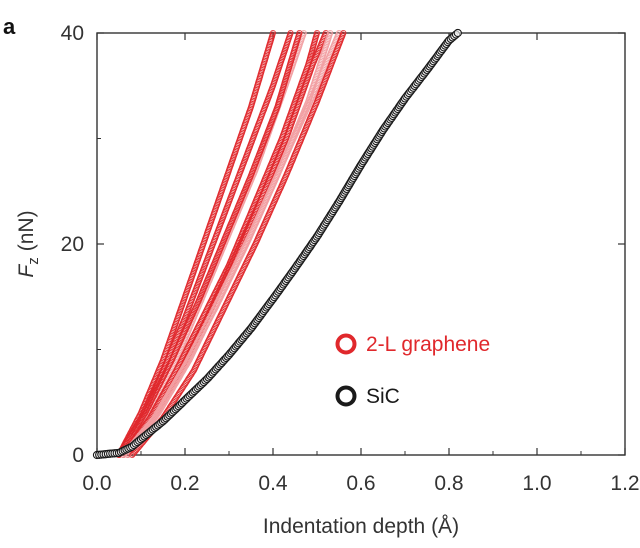 The height and width of the screenshot is (548, 640). What do you see at coordinates (536, 483) in the screenshot?
I see `x-tick-label: 1.0` at bounding box center [536, 483].